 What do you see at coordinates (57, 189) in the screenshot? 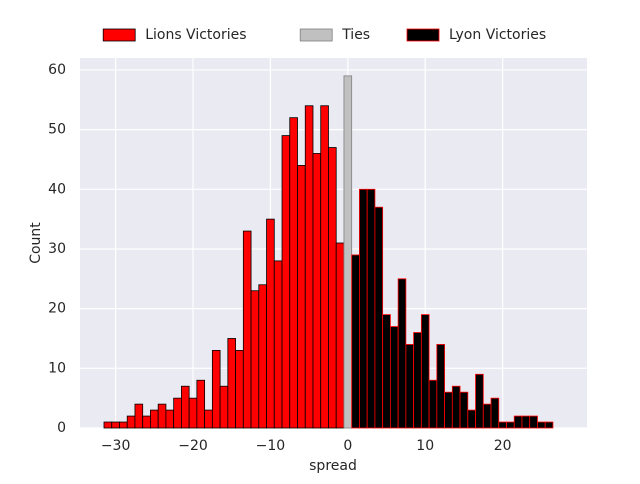
I see `y-tick-label: 40` at bounding box center [57, 189].